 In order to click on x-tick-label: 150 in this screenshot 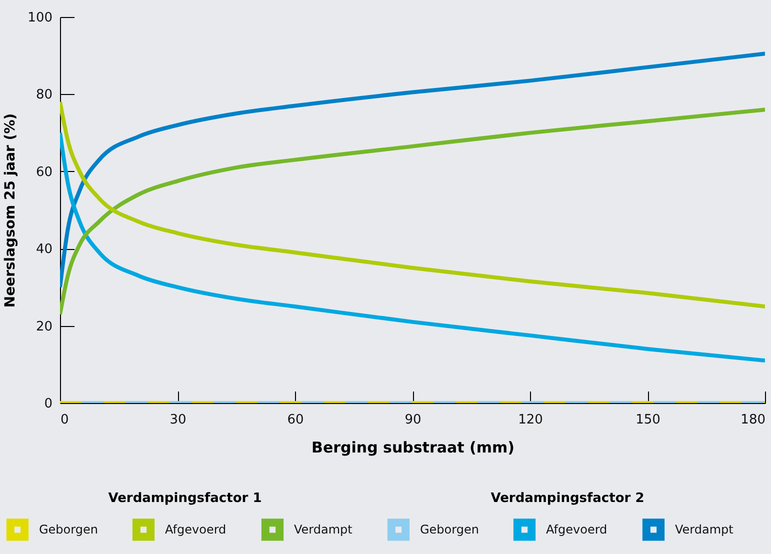, I will do `click(648, 420)`.